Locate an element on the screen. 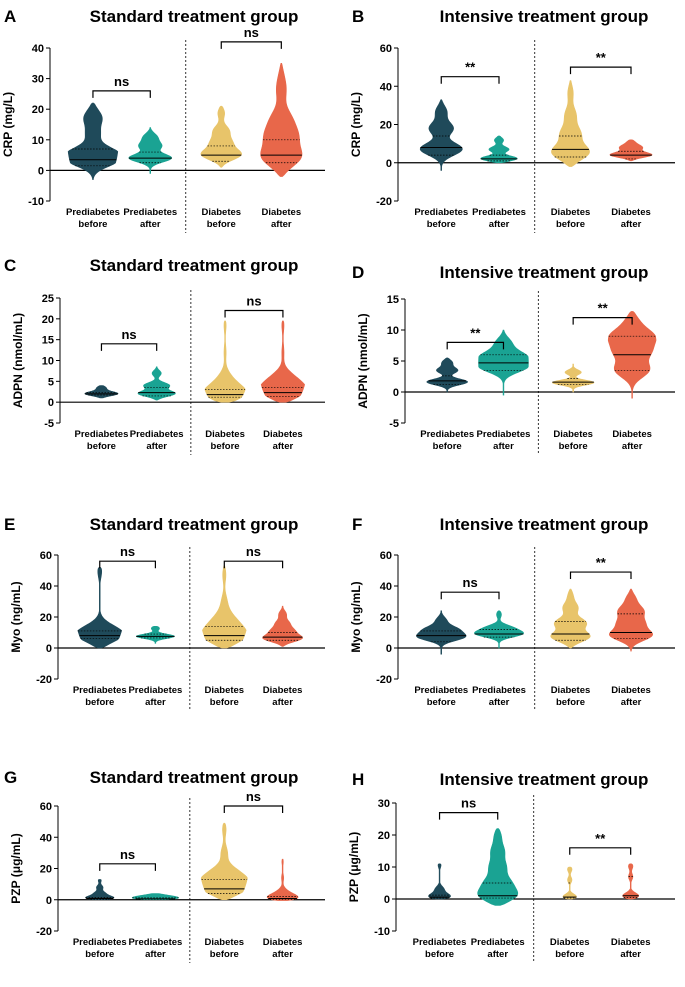  y-axis-label: ADPN (nmol/mL) is located at coordinates (18, 360).